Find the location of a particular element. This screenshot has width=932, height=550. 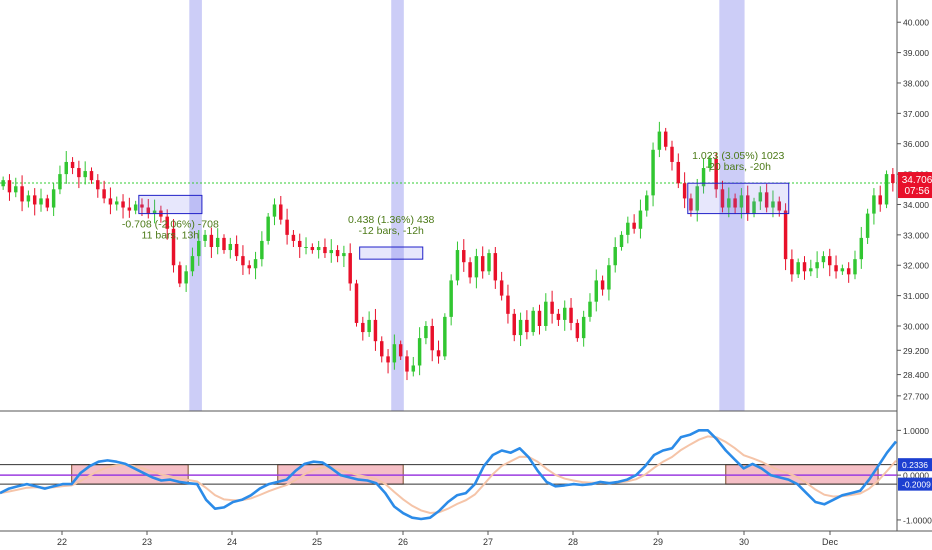

time-tick-label: Dec is located at coordinates (830, 542).